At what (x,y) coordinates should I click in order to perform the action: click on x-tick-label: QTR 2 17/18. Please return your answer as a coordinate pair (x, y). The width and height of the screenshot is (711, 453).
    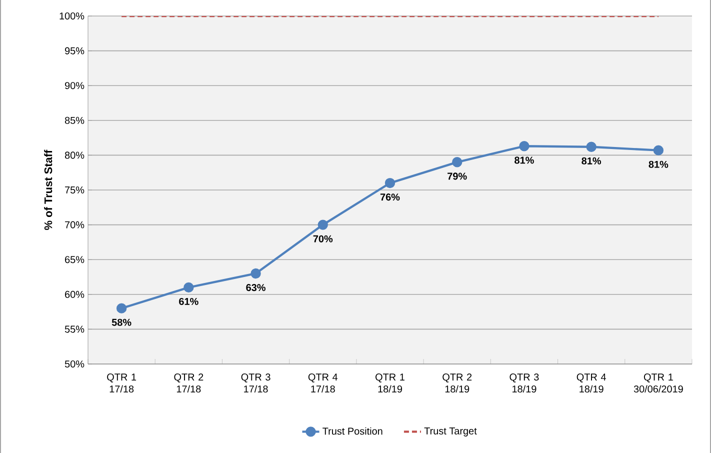
    Looking at the image, I should click on (189, 383).